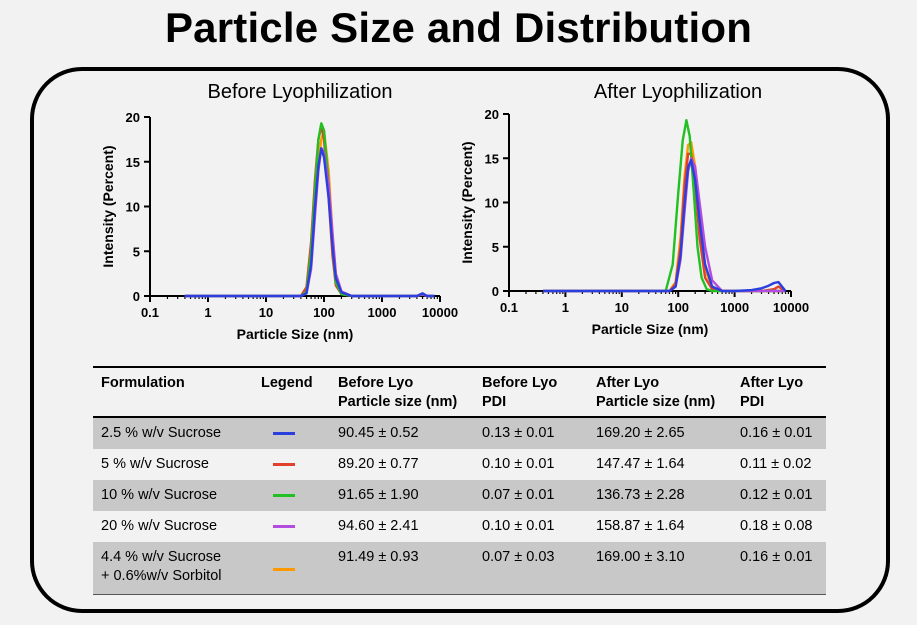 The width and height of the screenshot is (917, 625). What do you see at coordinates (660, 392) in the screenshot?
I see `header-after-size: After Lyo Particle size (nm)` at bounding box center [660, 392].